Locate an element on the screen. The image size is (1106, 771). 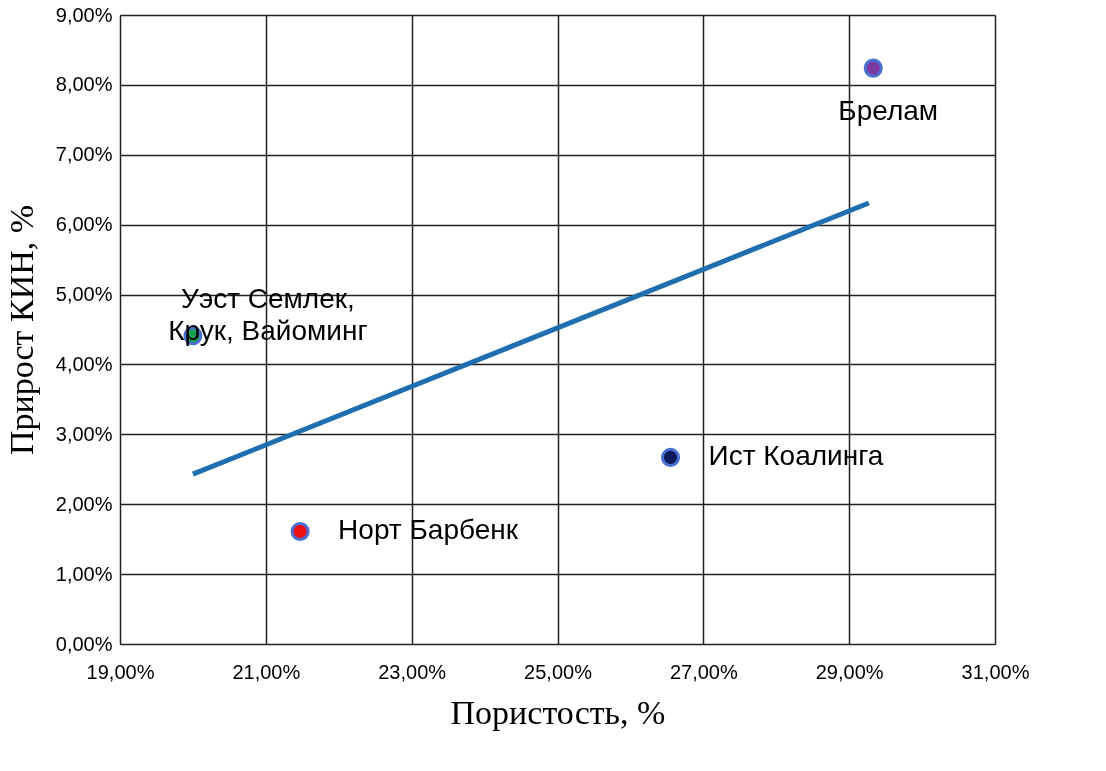
x-tick-label: 23,00% is located at coordinates (412, 671).